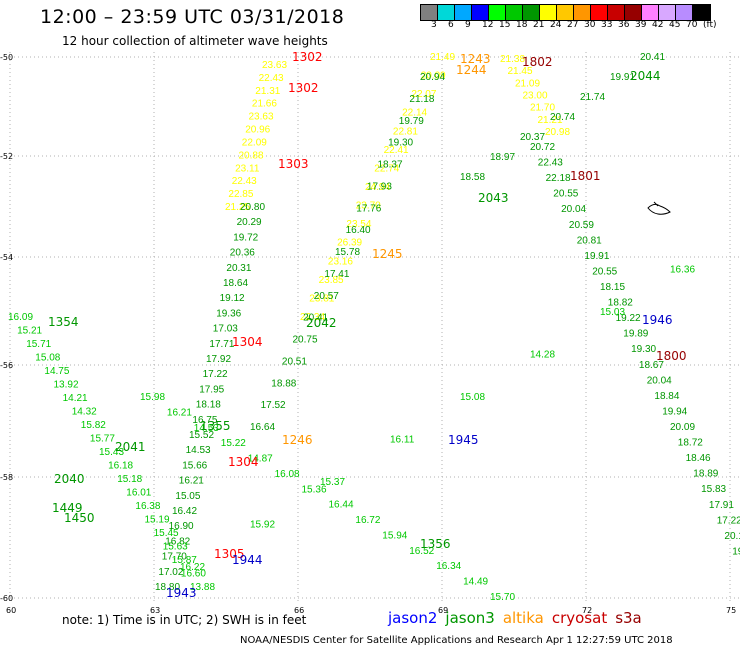 This screenshot has height=650, width=740. Describe the element at coordinates (191, 481) in the screenshot. I see `swh-value: 16.21` at that location.